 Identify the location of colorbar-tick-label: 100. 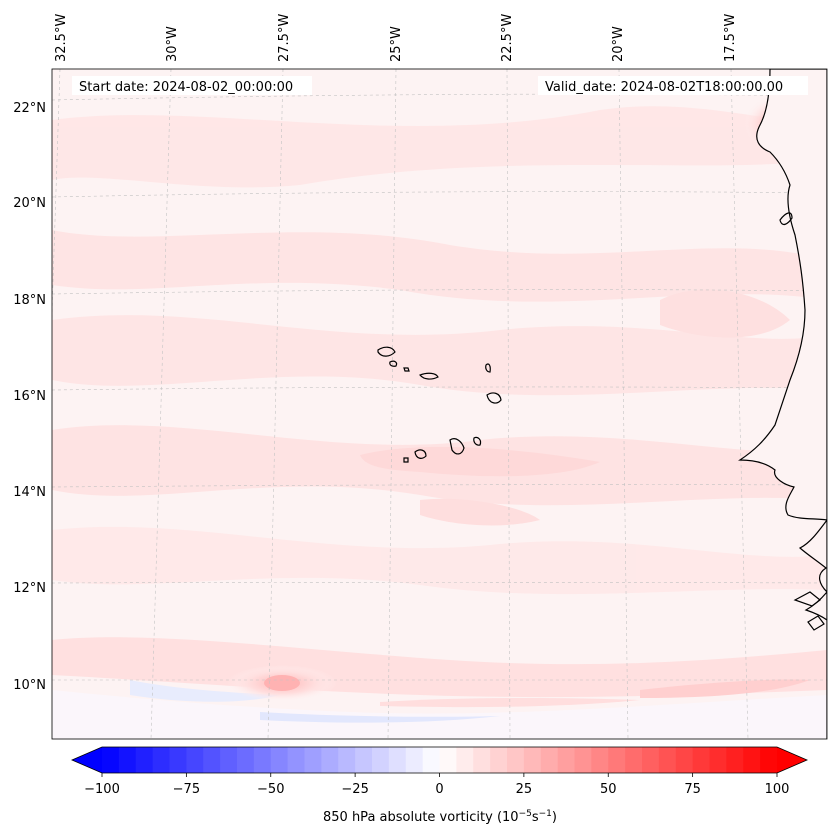
(777, 789).